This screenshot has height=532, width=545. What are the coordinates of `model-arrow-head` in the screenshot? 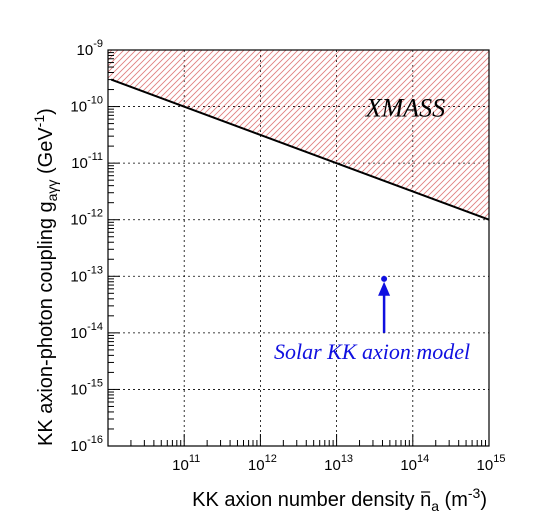 It's located at (384, 288).